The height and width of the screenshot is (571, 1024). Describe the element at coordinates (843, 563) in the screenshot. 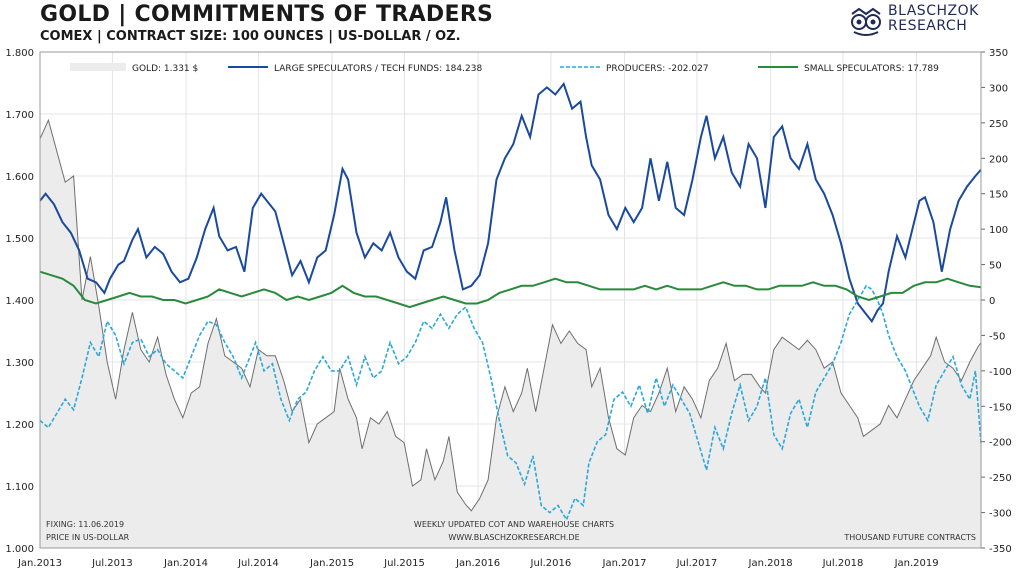

I see `x-tick-label: Jul.2018` at that location.